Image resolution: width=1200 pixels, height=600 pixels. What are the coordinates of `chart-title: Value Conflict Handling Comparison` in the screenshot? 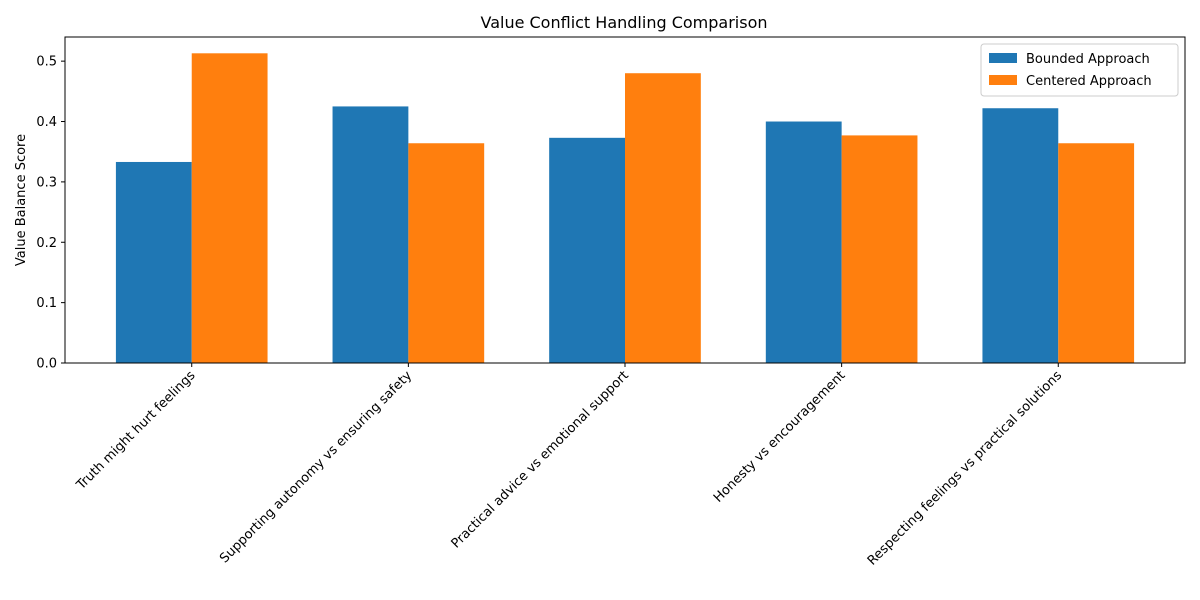 It's located at (623, 22).